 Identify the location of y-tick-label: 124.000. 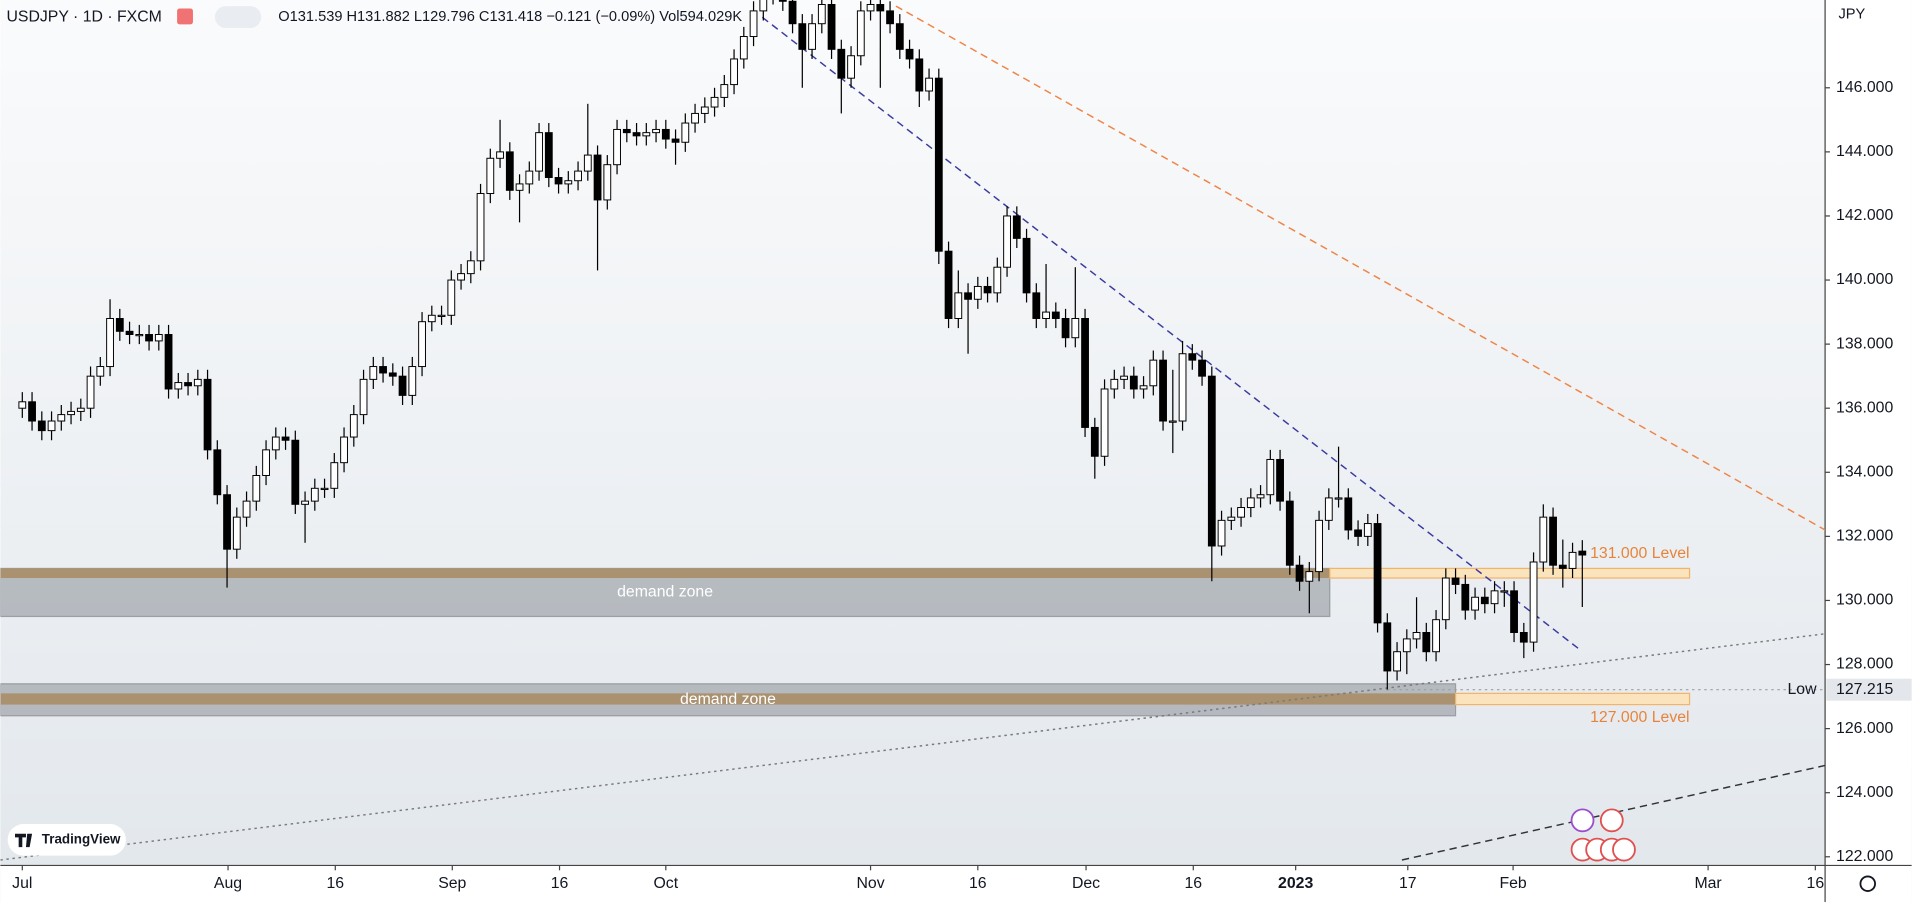
(1864, 792).